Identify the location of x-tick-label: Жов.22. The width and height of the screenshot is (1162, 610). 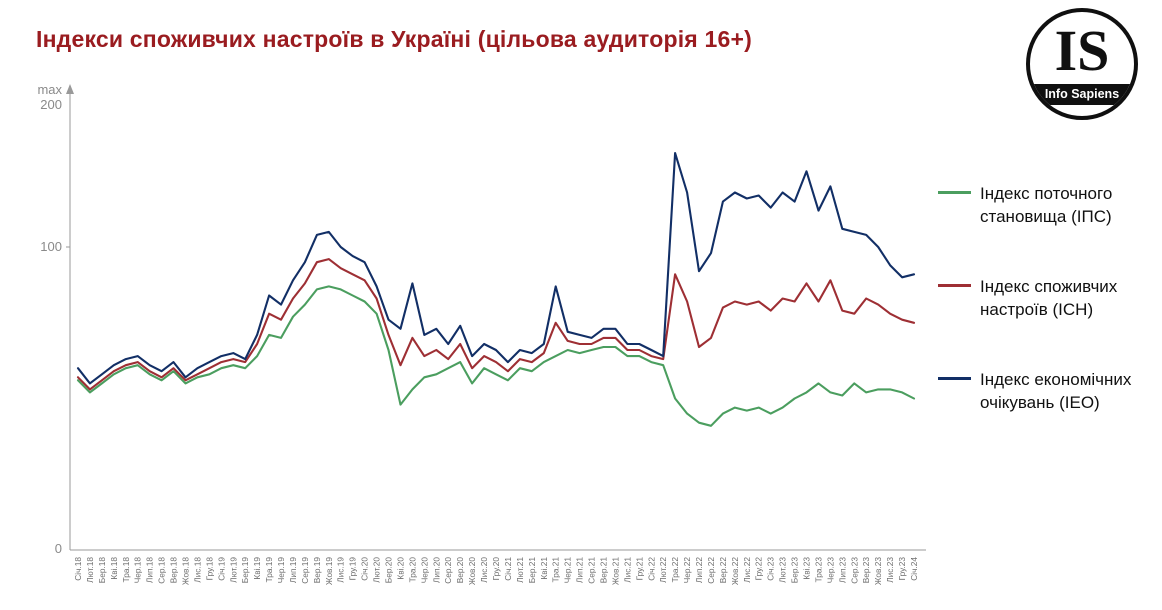
(735, 571).